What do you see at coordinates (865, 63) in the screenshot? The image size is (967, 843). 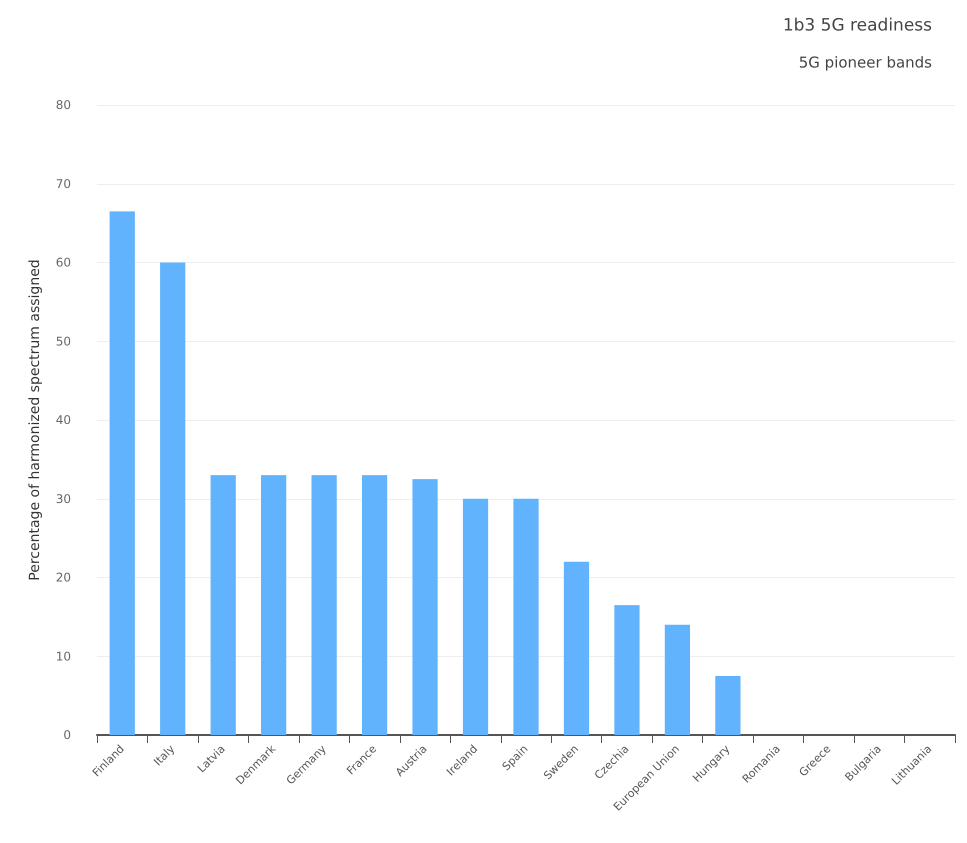 I see `chart-subtitle: 5G pioneer bands` at bounding box center [865, 63].